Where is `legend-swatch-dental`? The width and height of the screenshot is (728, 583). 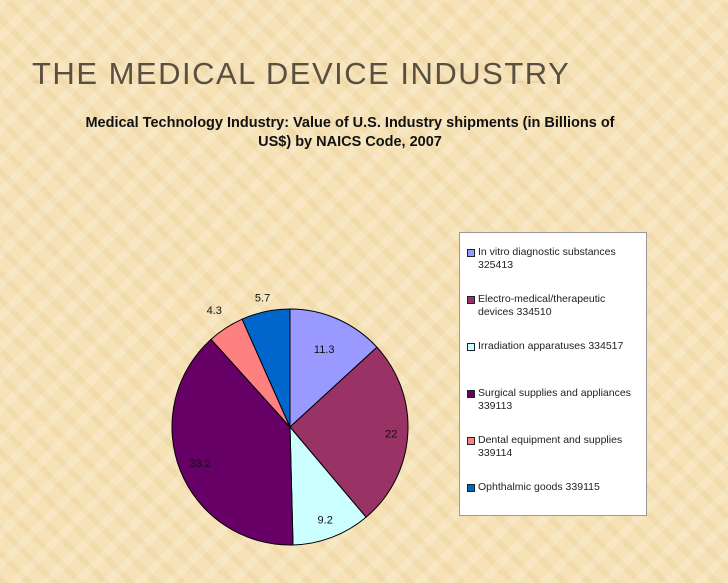
legend-swatch-dental is located at coordinates (471, 441).